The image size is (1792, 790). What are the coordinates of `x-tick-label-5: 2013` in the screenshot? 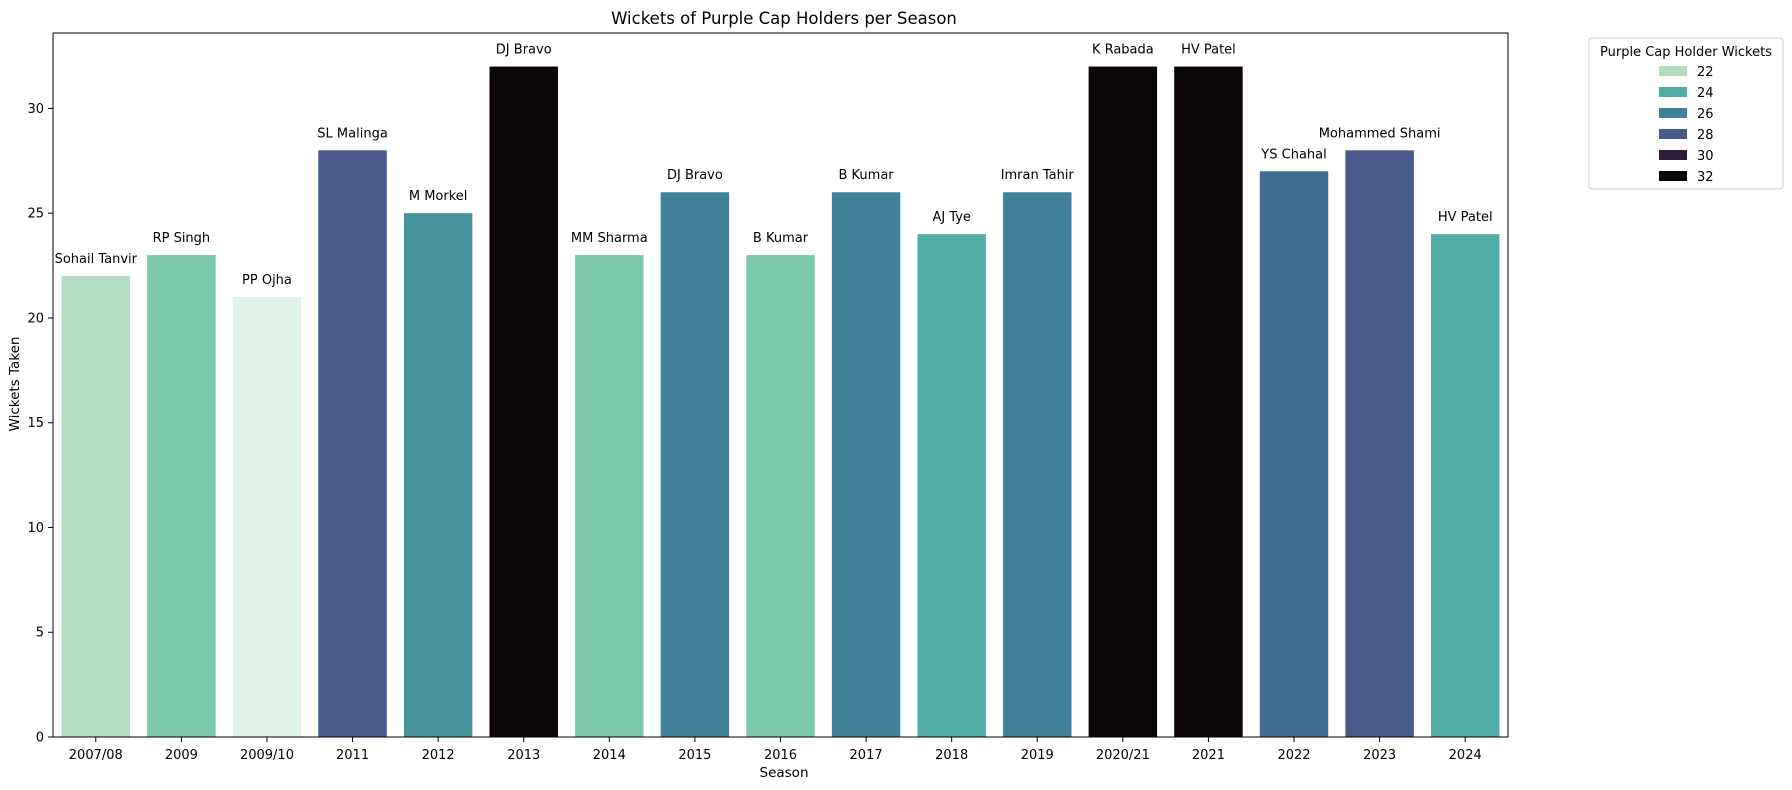 It's located at (523, 755).